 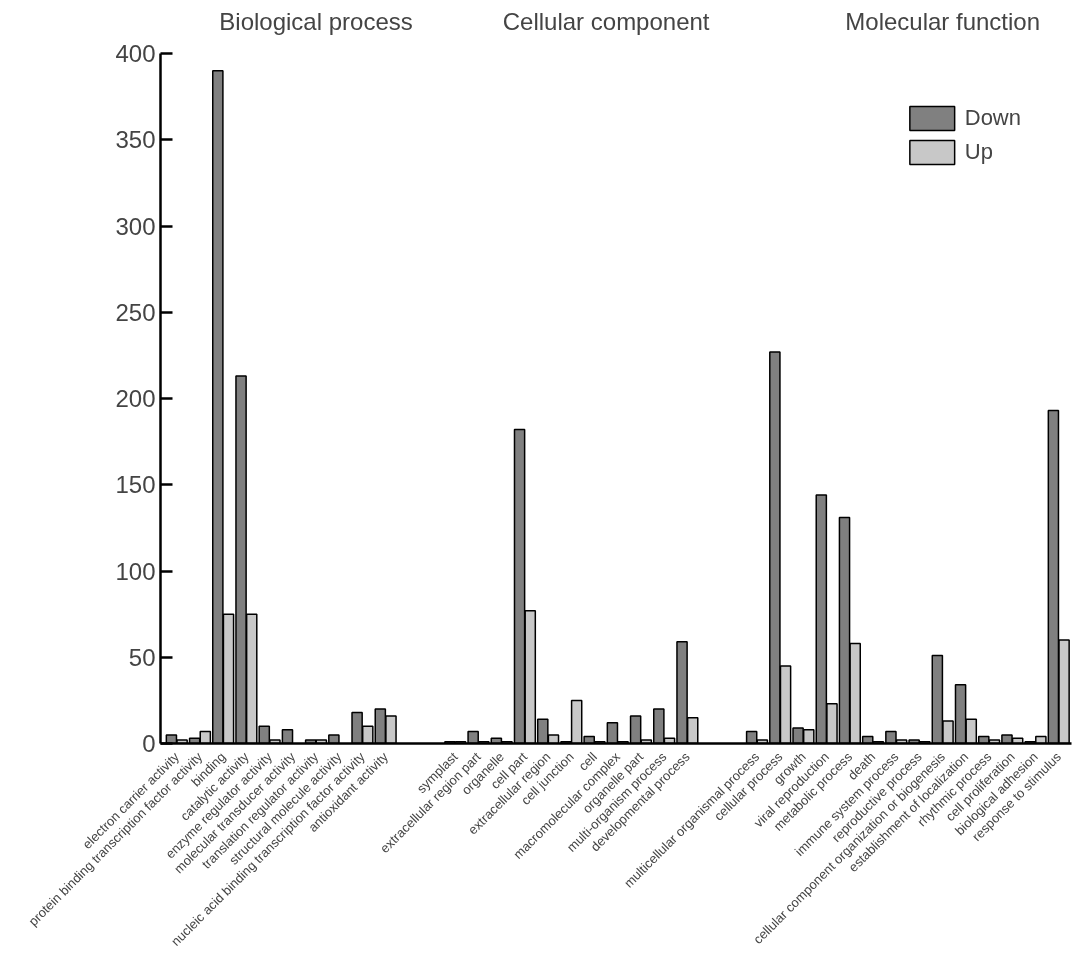 What do you see at coordinates (316, 21) in the screenshot?
I see `text: Biological process` at bounding box center [316, 21].